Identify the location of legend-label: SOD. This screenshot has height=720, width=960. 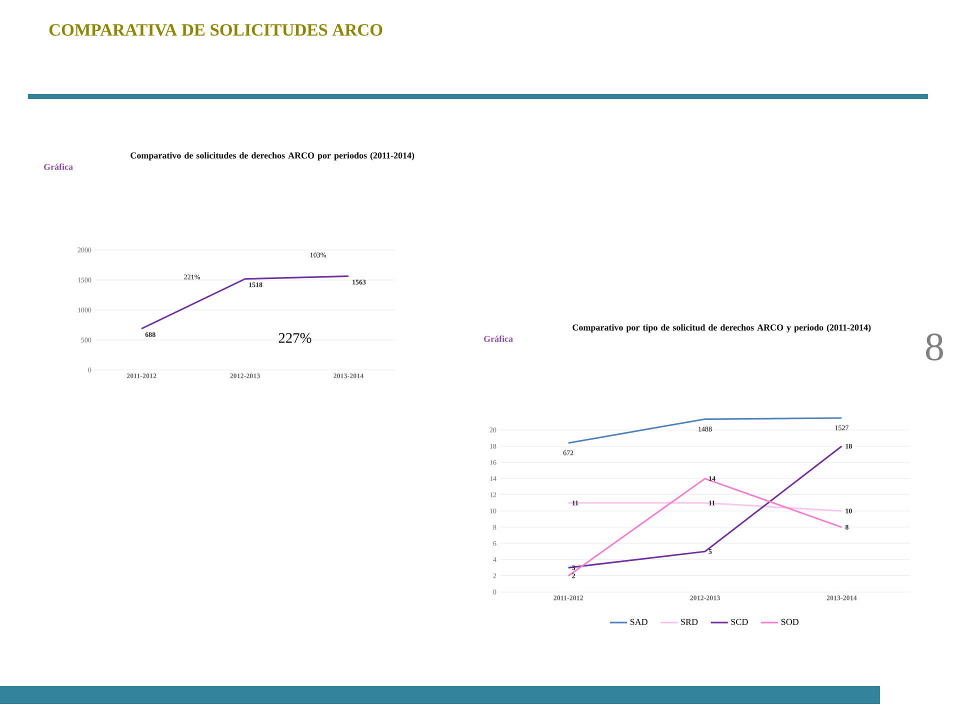
(790, 621).